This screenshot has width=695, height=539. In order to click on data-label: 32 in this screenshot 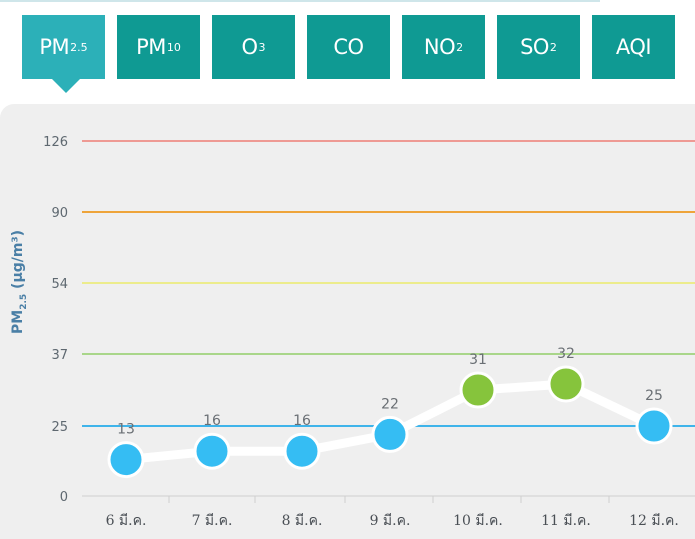, I will do `click(566, 354)`.